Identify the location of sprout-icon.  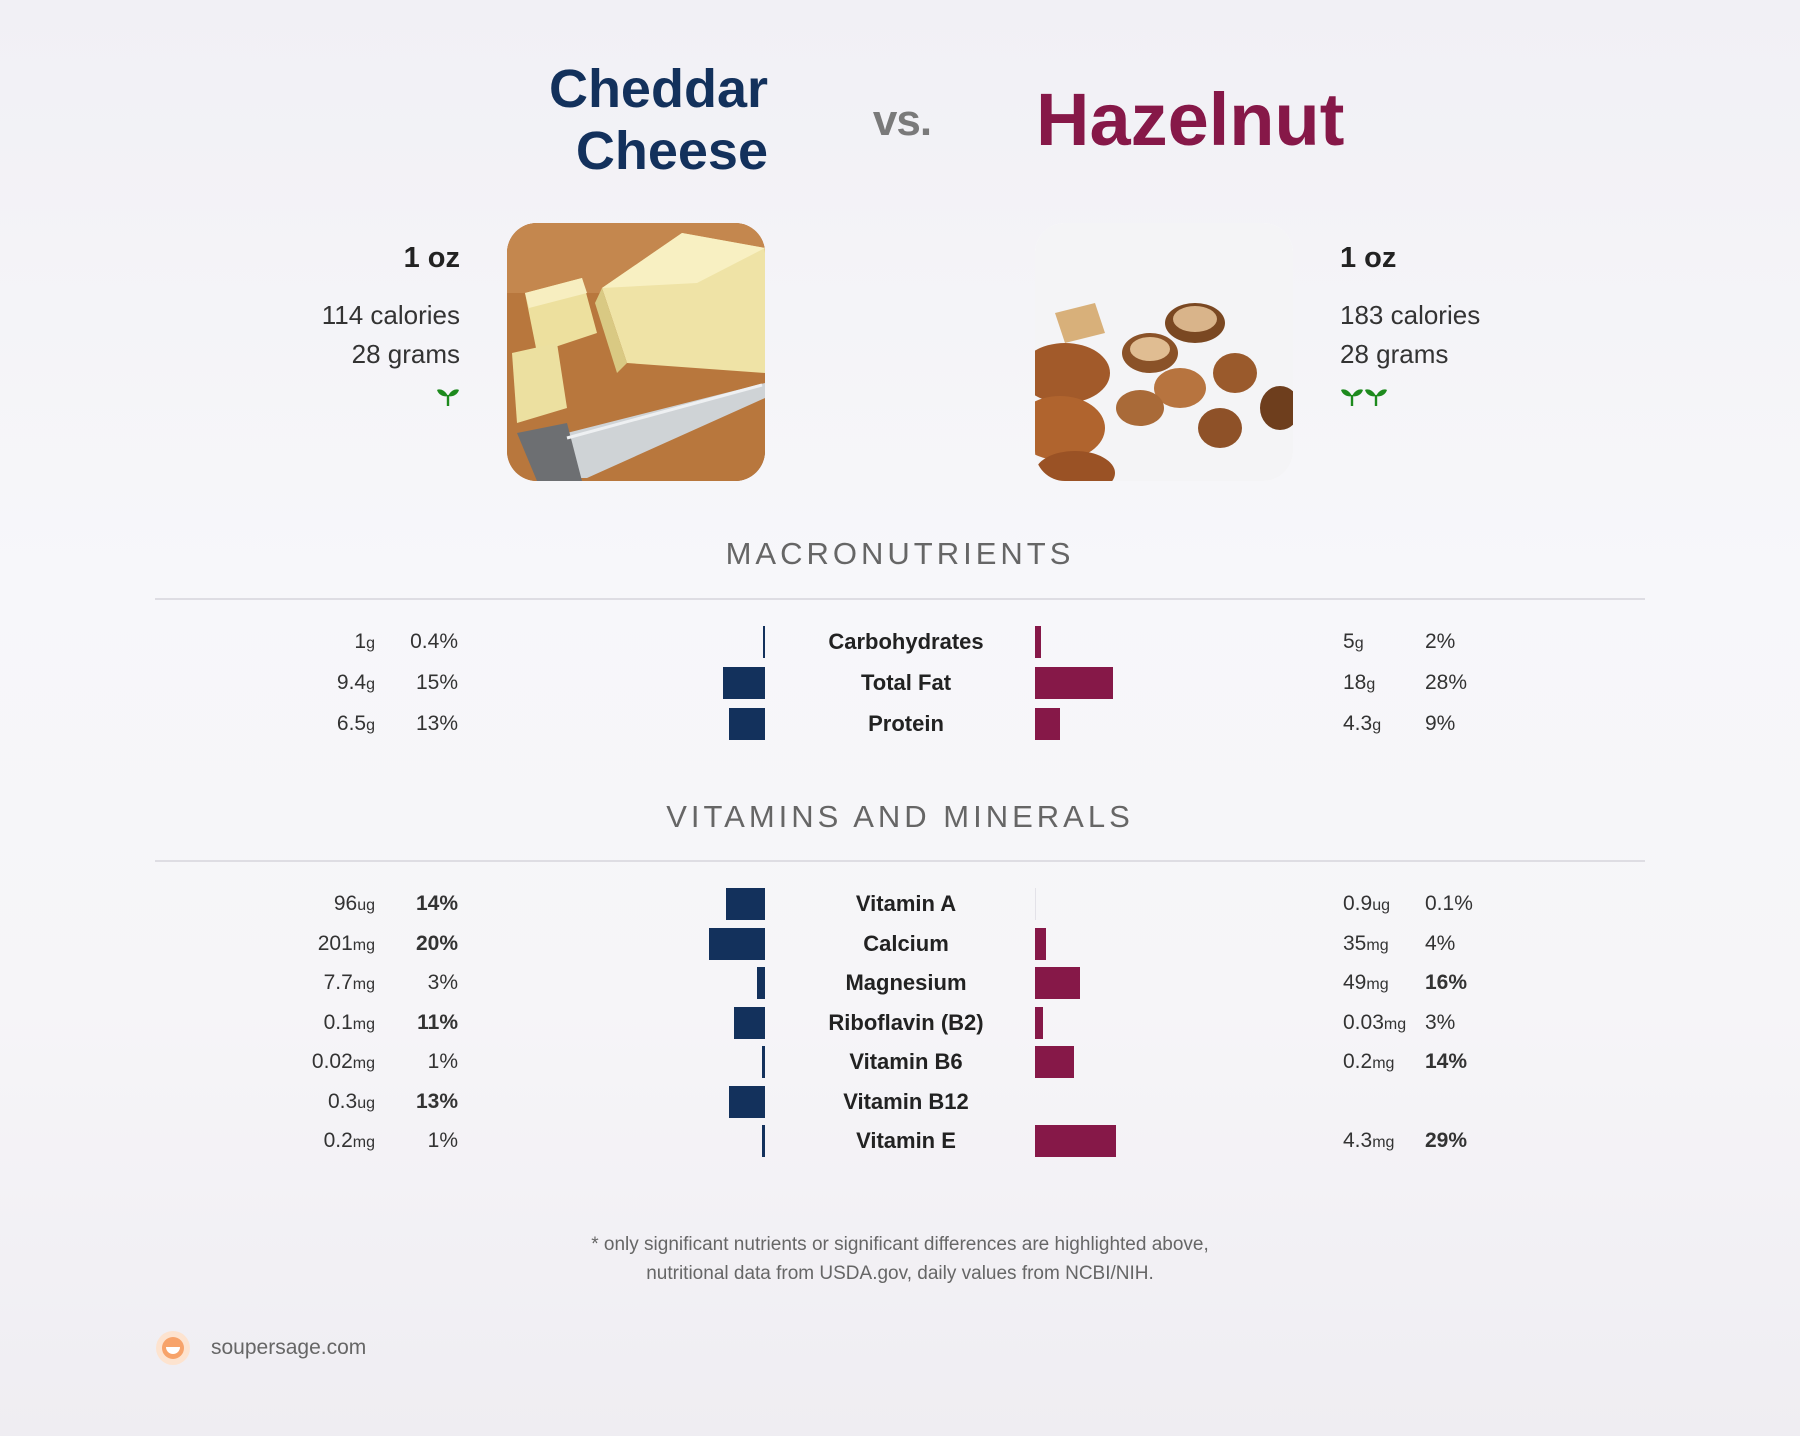
(1352, 399).